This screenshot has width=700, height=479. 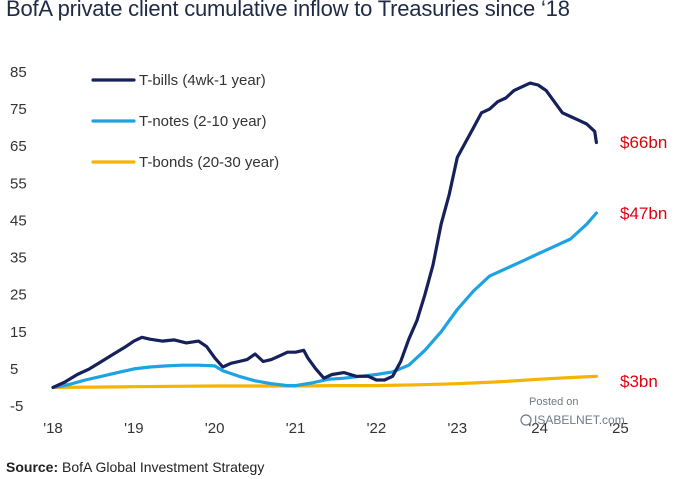 I want to click on legend-label-tnotes: T-notes (2-10 year), so click(x=203, y=121).